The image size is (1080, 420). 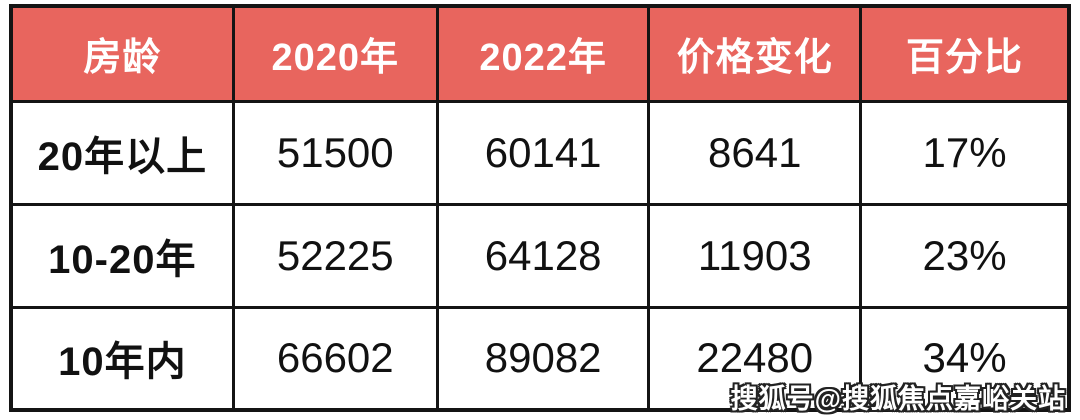 I want to click on data-cell: 64128, so click(x=543, y=255).